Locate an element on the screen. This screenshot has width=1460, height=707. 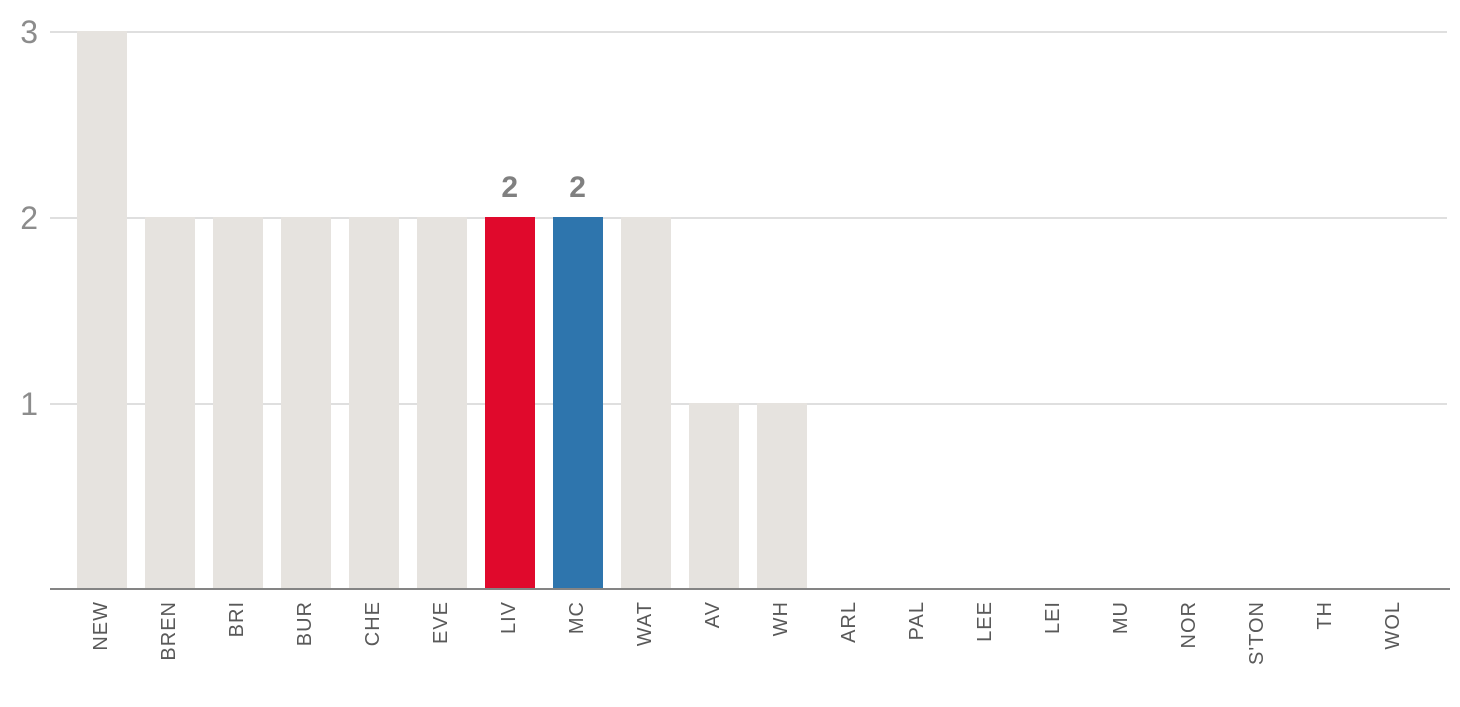
x-tick-BREN: BREN is located at coordinates (170, 633).